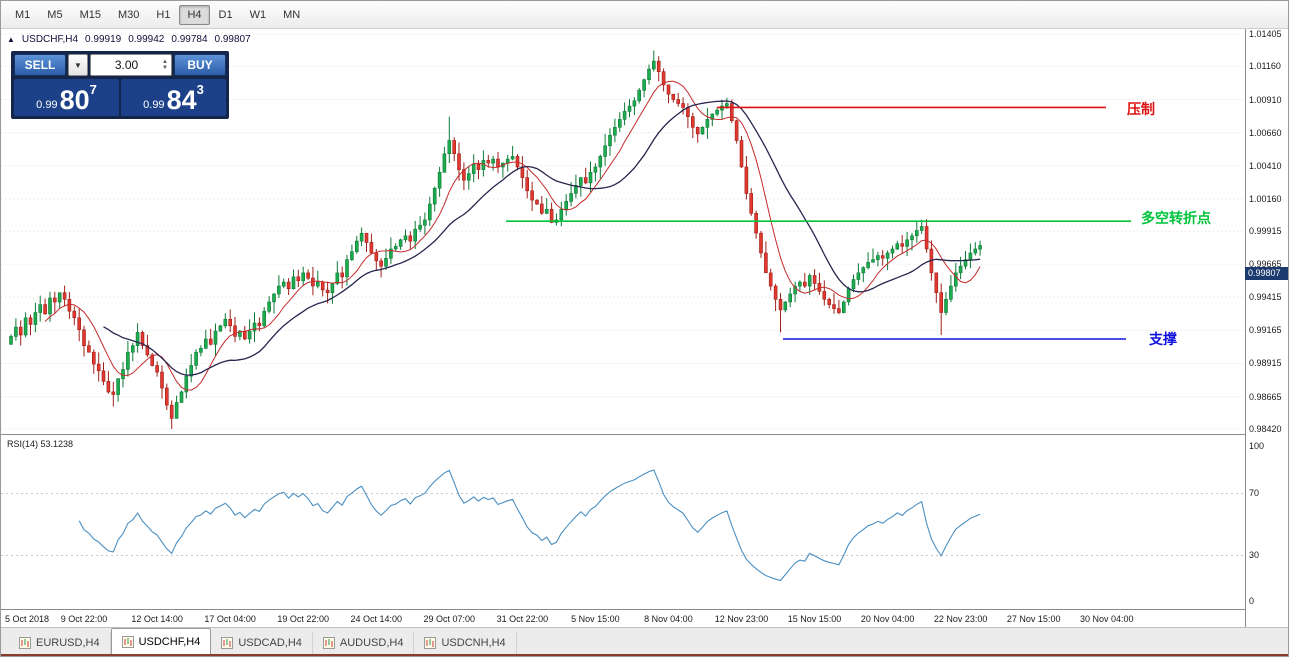 Image resolution: width=1289 pixels, height=657 pixels. What do you see at coordinates (1257, 446) in the screenshot?
I see `rsi-axis-label: 100` at bounding box center [1257, 446].